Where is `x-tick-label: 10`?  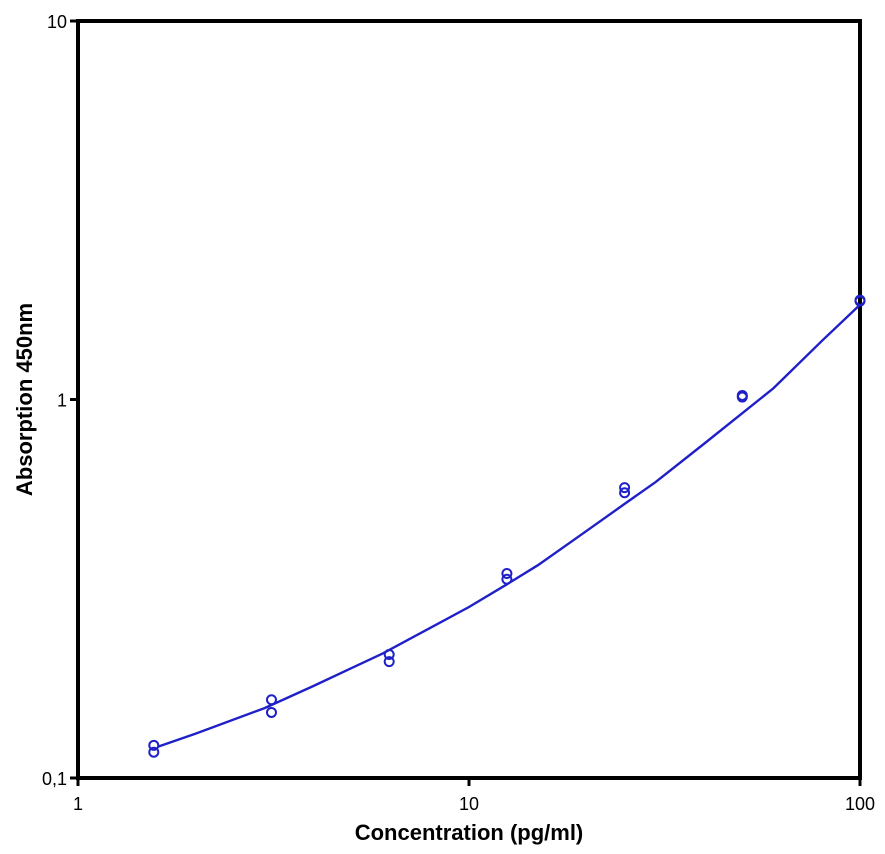
x-tick-label: 10 is located at coordinates (469, 804).